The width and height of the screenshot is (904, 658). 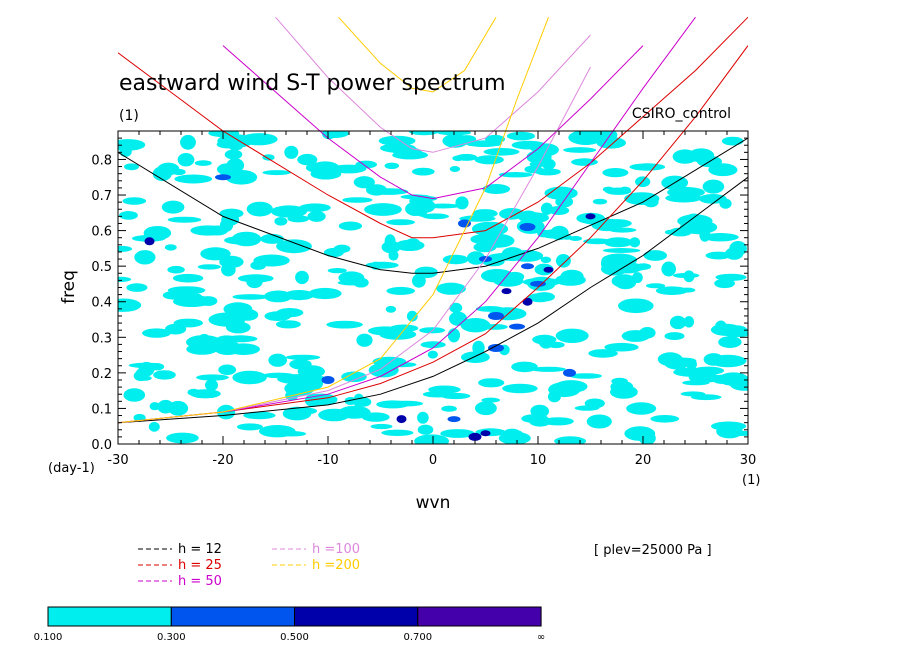 What do you see at coordinates (294, 637) in the screenshot?
I see `colorbar-label: 0.500` at bounding box center [294, 637].